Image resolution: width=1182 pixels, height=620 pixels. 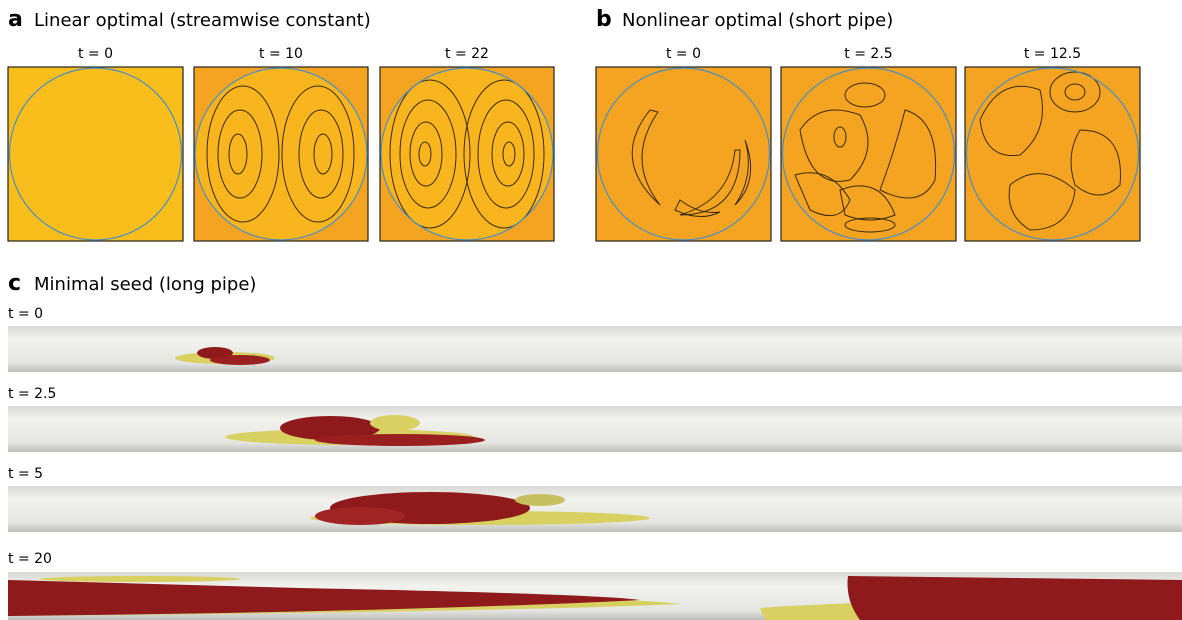 I want to click on panel-letter: b, so click(x=604, y=19).